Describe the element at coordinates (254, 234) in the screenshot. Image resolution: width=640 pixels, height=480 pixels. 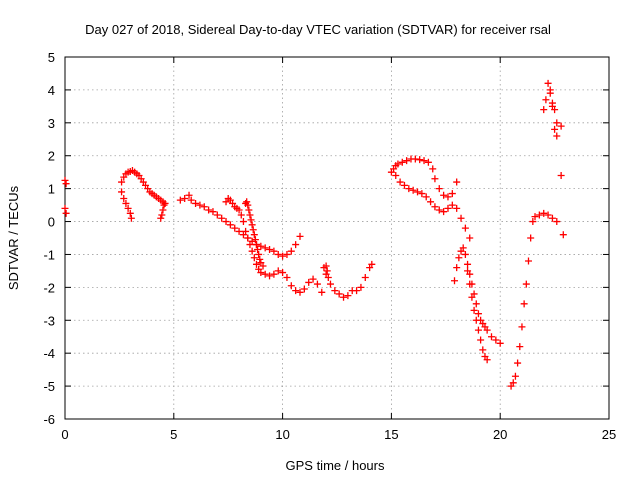
I see `series-t6` at that location.